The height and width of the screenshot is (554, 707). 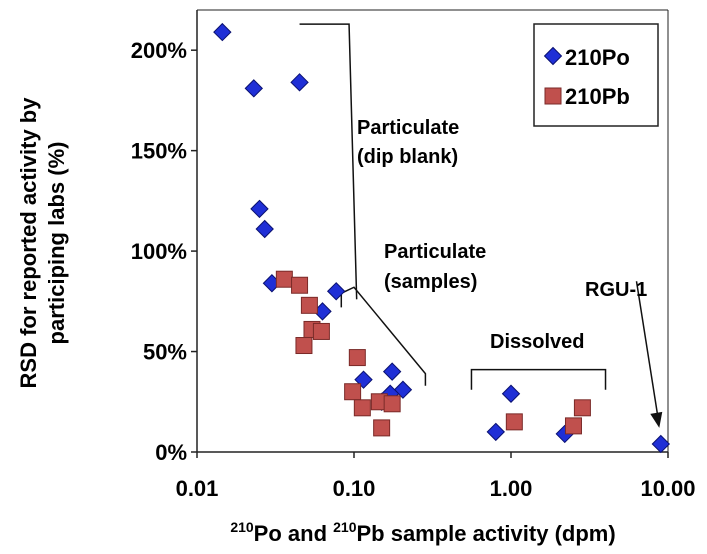 What do you see at coordinates (656, 419) in the screenshot?
I see `arrow-rgu-head` at bounding box center [656, 419].